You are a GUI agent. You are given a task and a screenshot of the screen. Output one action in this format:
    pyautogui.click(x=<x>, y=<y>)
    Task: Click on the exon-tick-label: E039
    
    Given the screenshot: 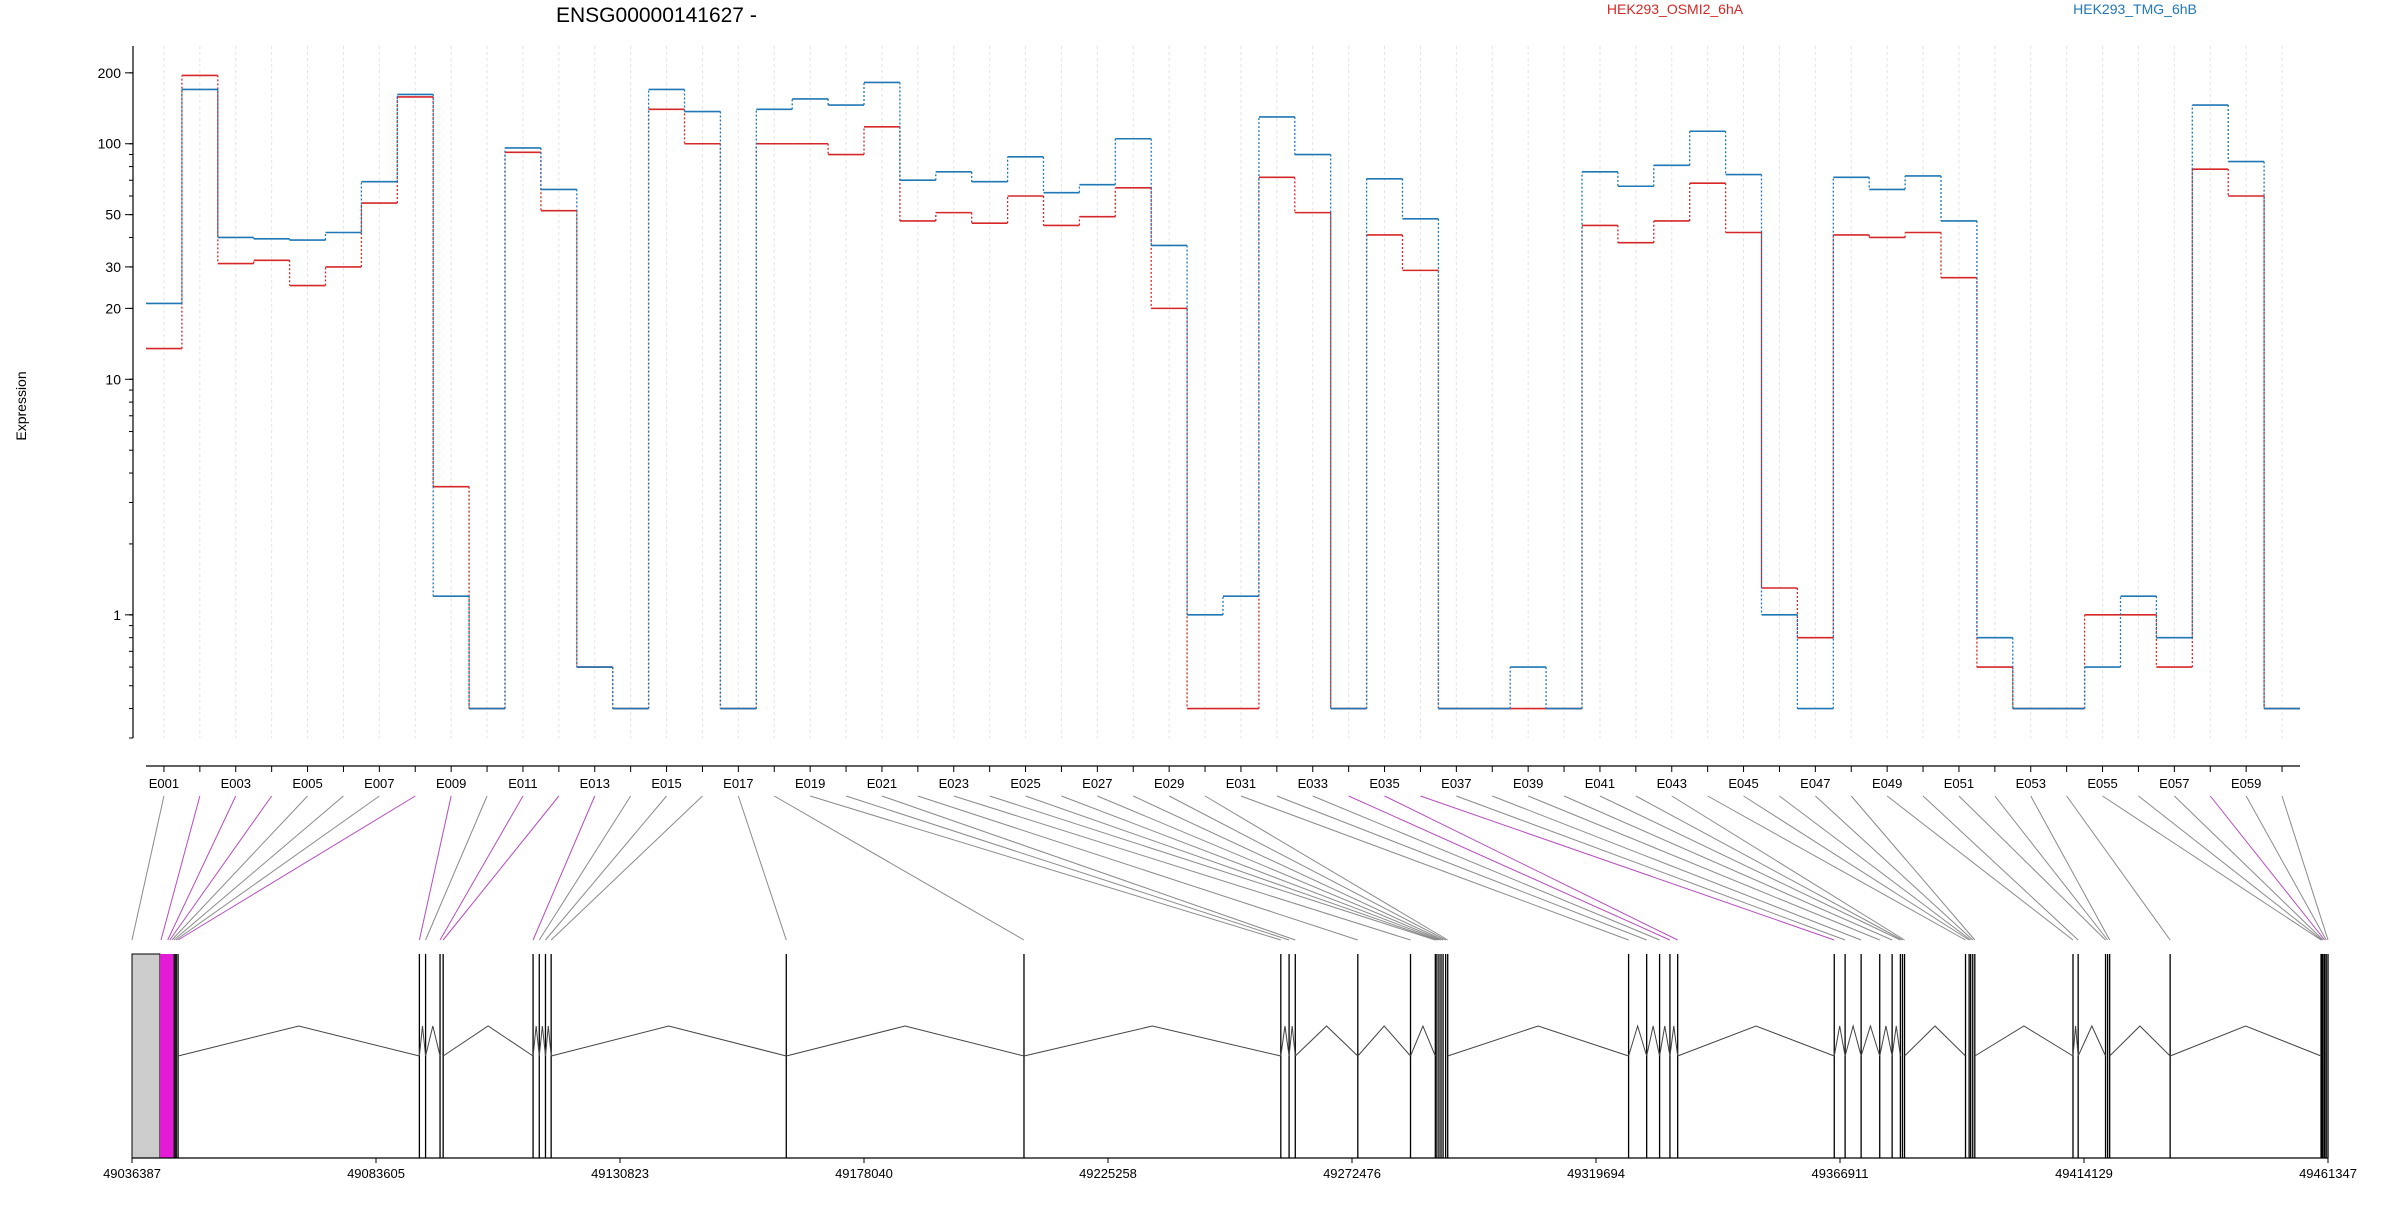 What is the action you would take?
    pyautogui.click(x=1528, y=783)
    